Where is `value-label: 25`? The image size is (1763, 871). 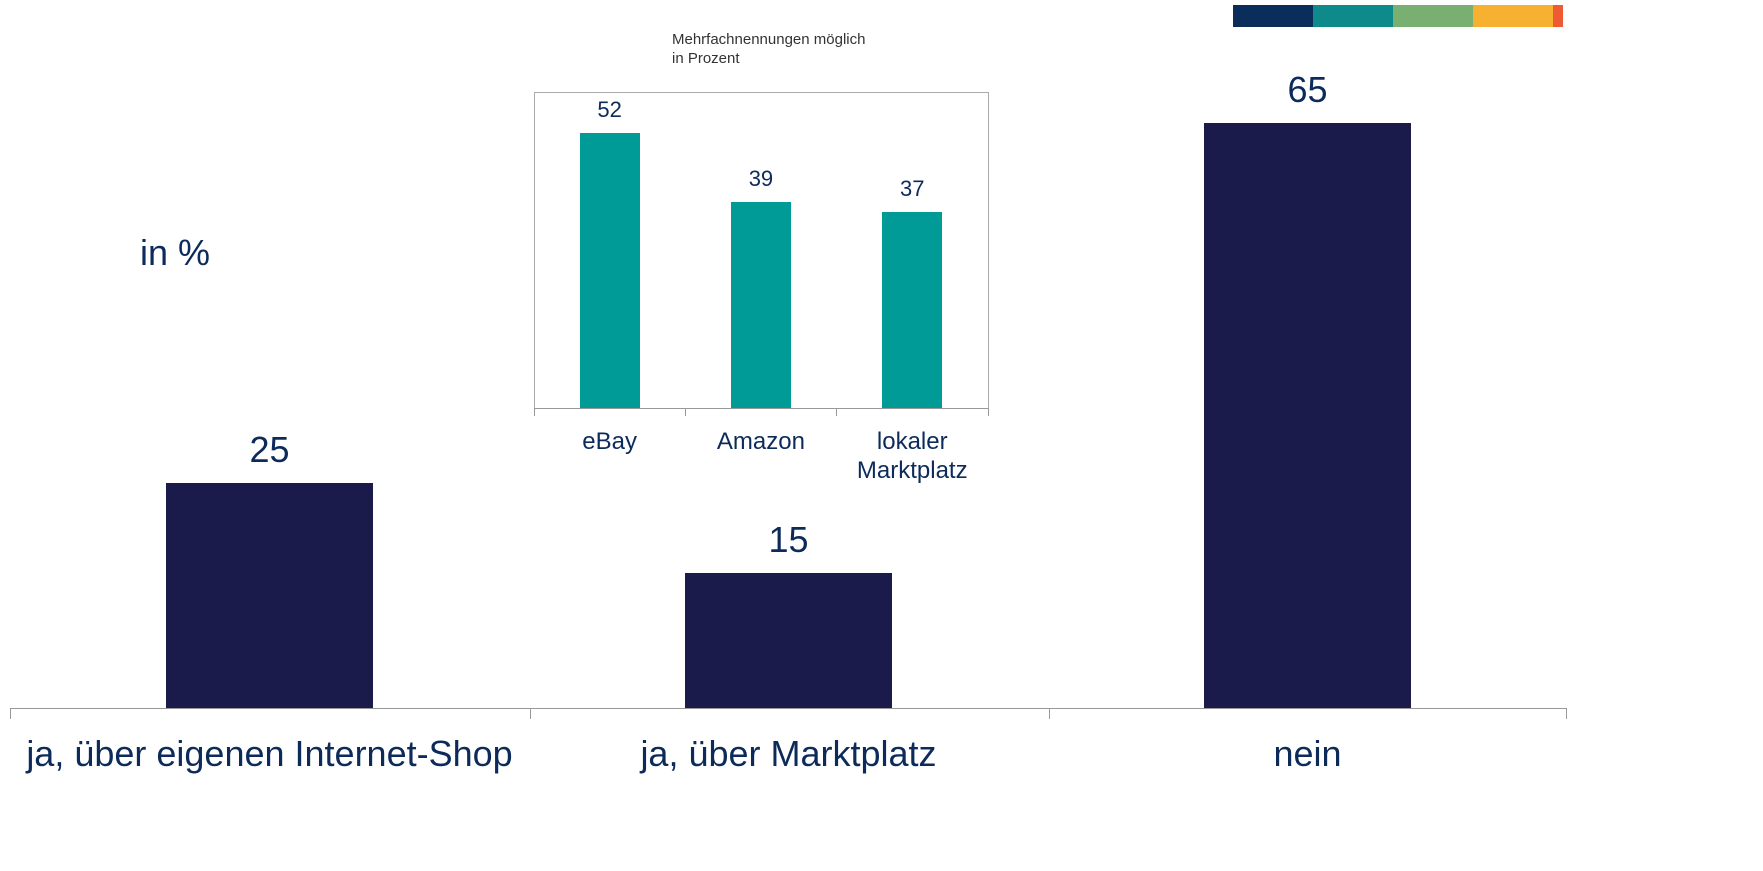
value-label: 25 is located at coordinates (269, 449).